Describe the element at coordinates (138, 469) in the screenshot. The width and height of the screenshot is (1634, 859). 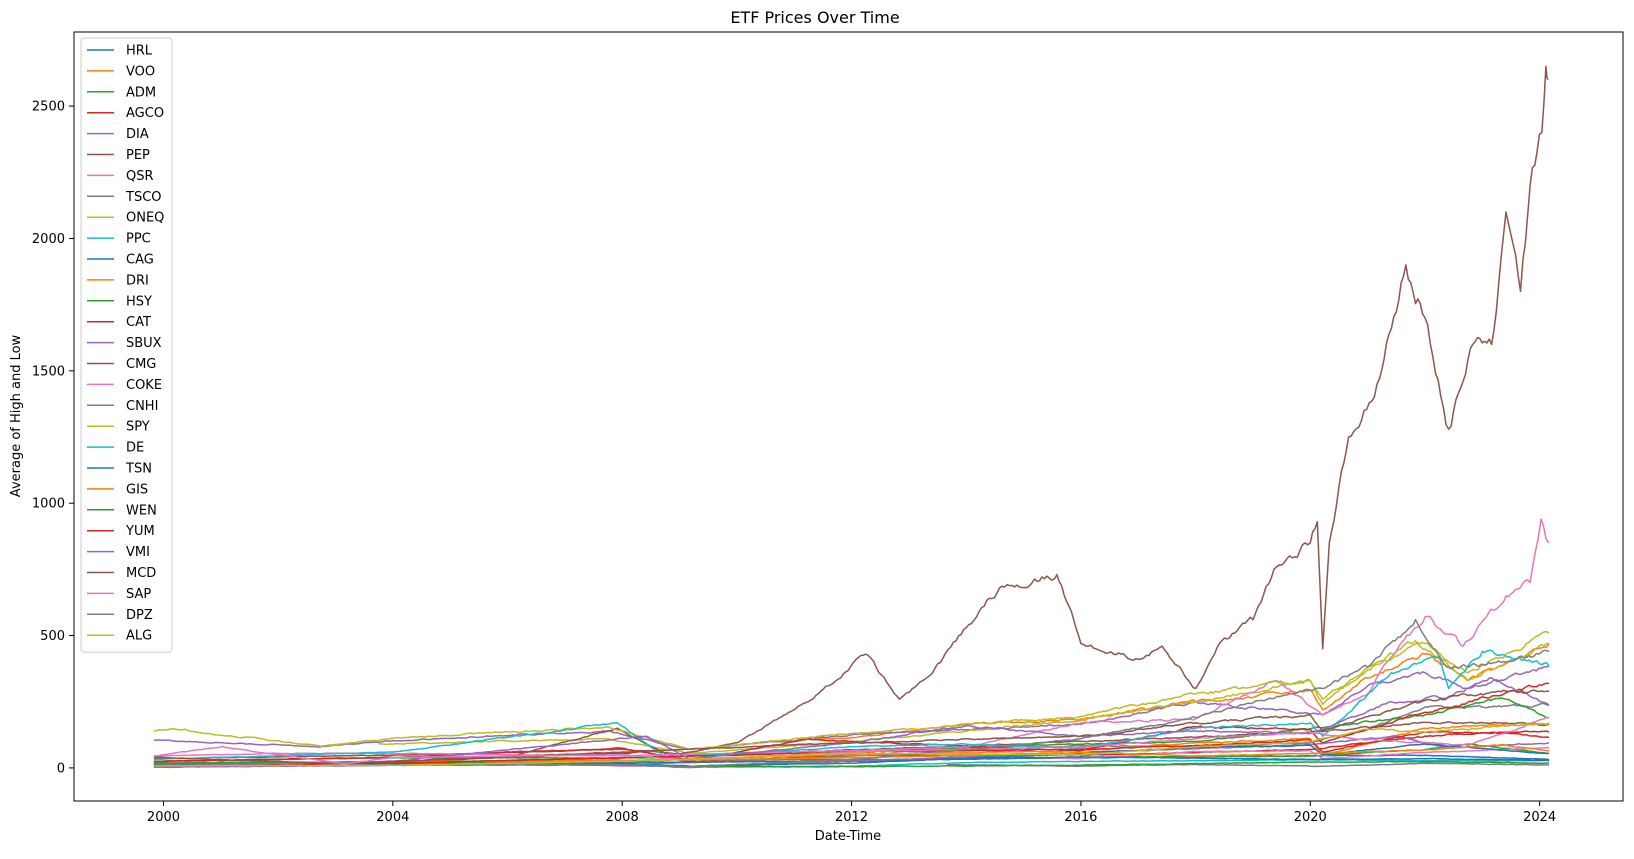
I see `legend-label-tsn: TSN` at that location.